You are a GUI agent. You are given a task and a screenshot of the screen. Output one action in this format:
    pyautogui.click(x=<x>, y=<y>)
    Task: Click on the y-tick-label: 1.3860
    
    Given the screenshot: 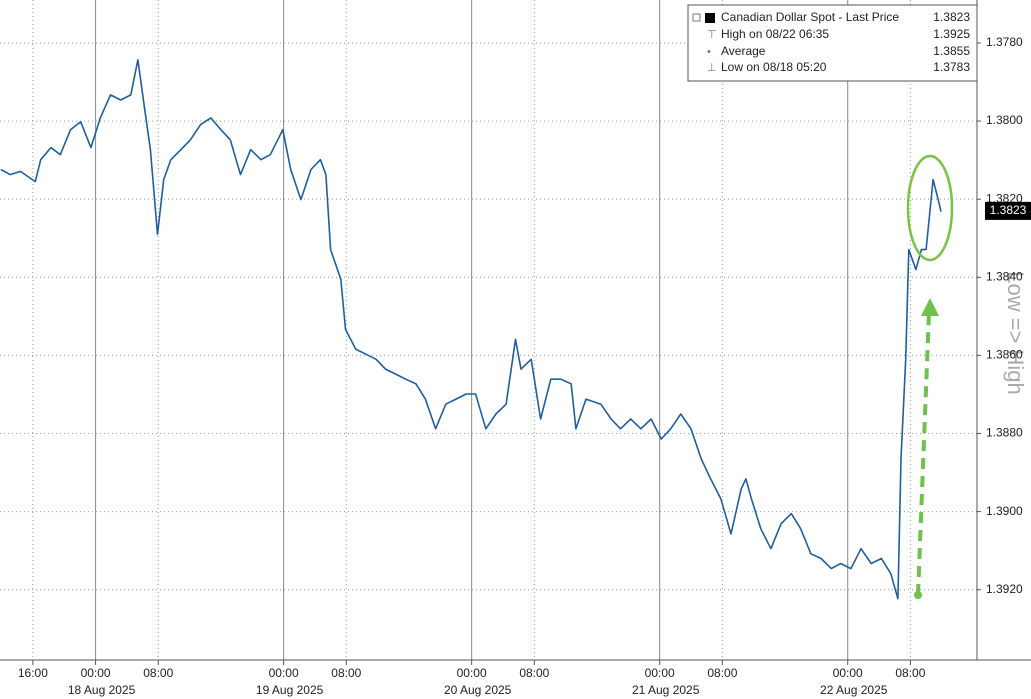 What is the action you would take?
    pyautogui.click(x=1004, y=355)
    